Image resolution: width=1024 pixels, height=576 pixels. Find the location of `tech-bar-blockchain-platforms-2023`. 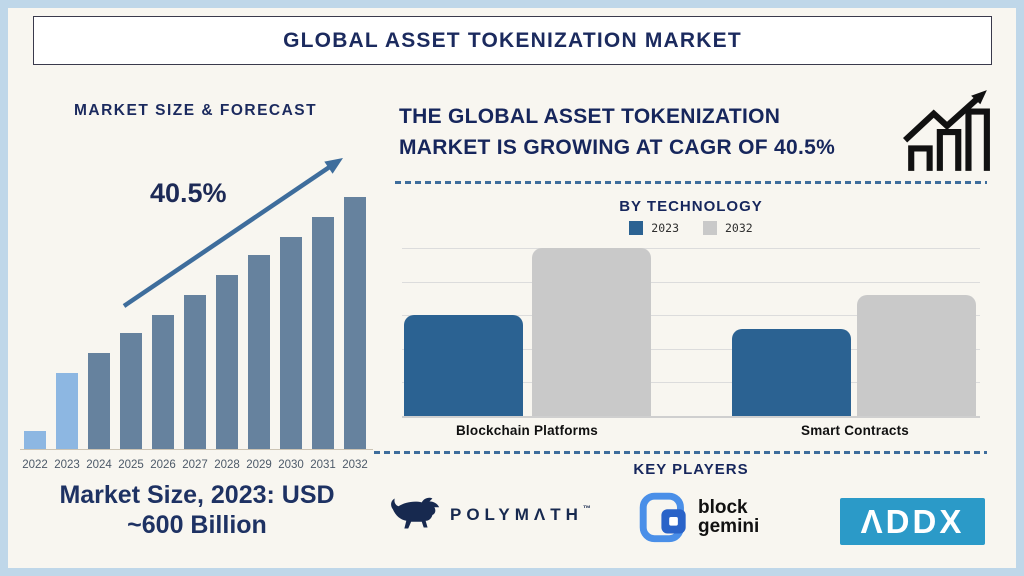

tech-bar-blockchain-platforms-2023 is located at coordinates (463, 365).